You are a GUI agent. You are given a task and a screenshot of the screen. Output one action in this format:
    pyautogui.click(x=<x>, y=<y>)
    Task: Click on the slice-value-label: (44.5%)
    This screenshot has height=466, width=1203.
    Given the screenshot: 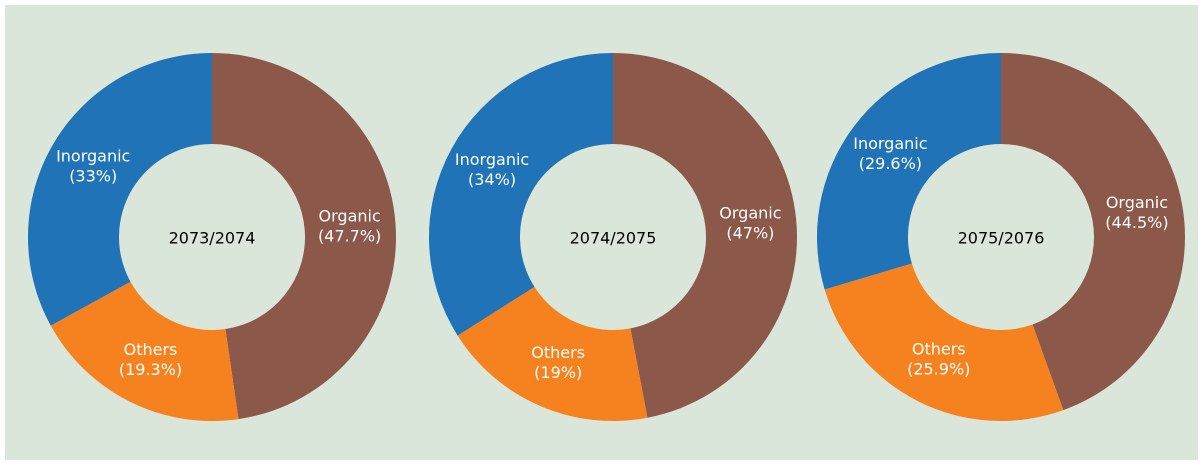 What is the action you would take?
    pyautogui.click(x=1136, y=222)
    